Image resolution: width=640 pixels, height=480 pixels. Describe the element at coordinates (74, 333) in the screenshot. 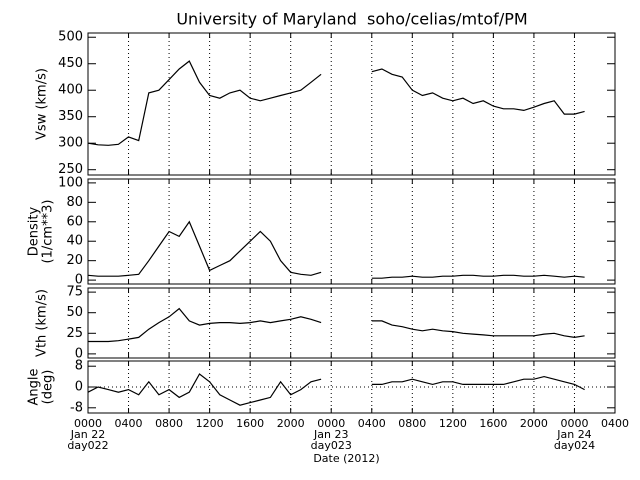

I see `y-tick-label: 25` at that location.